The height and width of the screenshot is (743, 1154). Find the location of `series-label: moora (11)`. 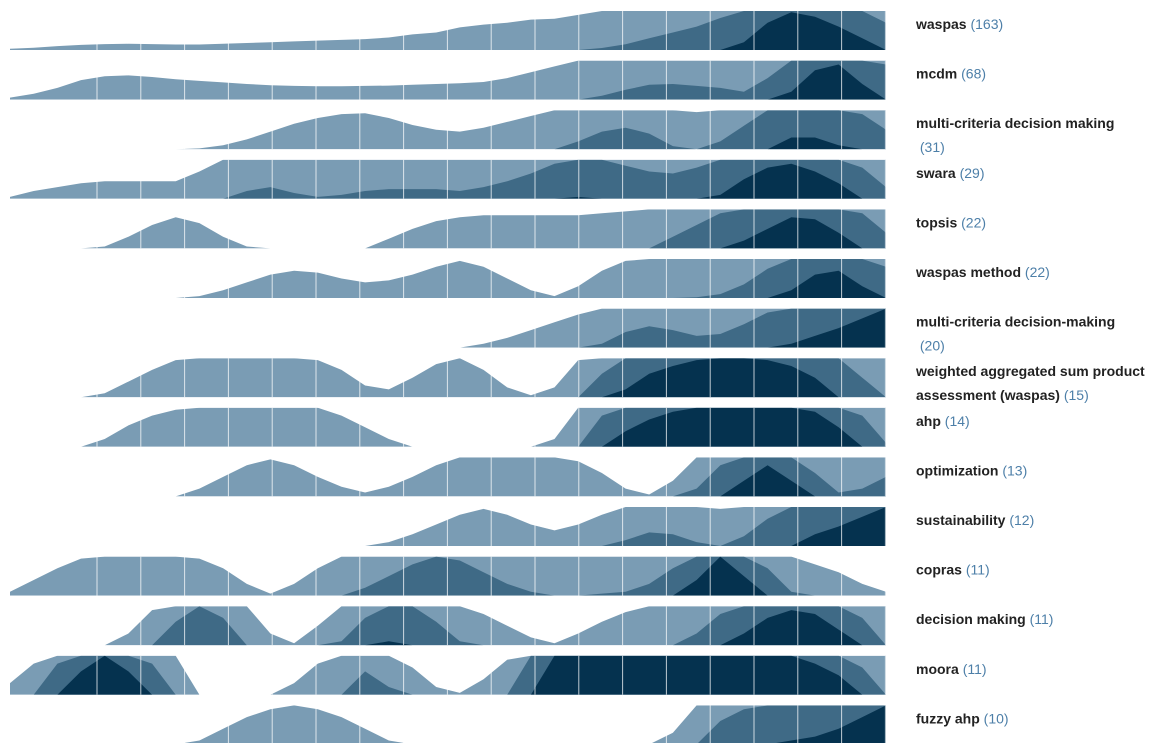

series-label: moora (11) is located at coordinates (951, 669).